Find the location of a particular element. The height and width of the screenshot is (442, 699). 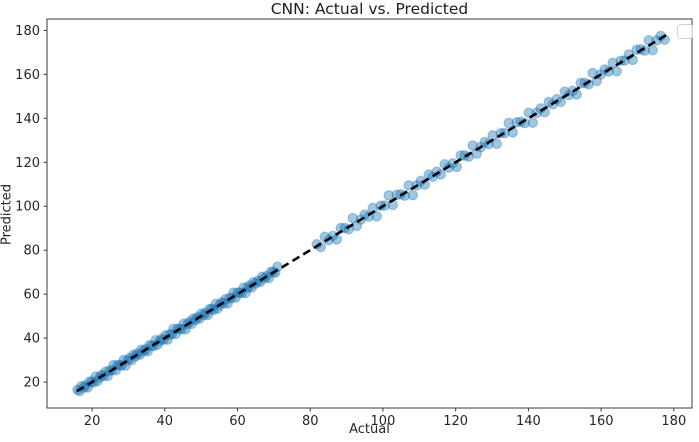

y-tick-label: 160 is located at coordinates (27, 75).